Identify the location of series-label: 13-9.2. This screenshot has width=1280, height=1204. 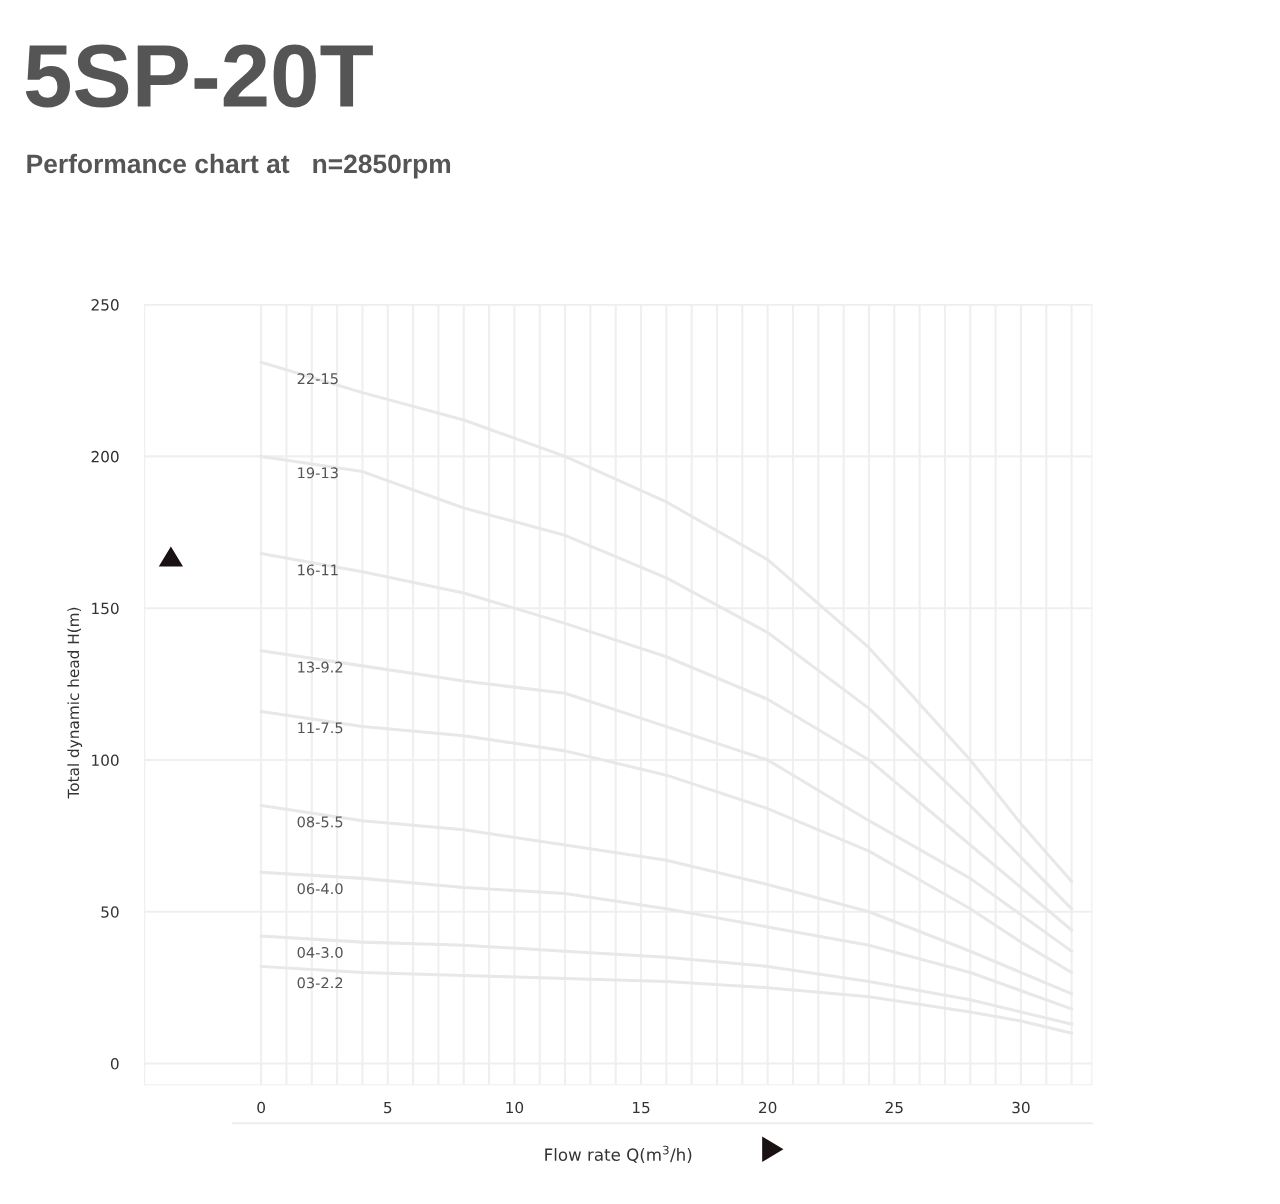
(320, 667).